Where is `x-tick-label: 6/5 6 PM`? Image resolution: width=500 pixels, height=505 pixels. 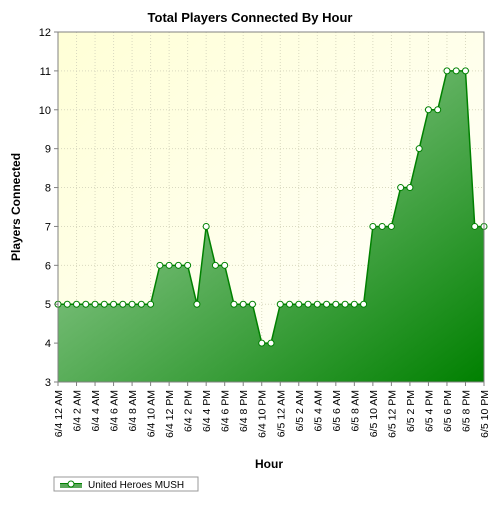 x-tick-label: 6/5 6 PM is located at coordinates (448, 411).